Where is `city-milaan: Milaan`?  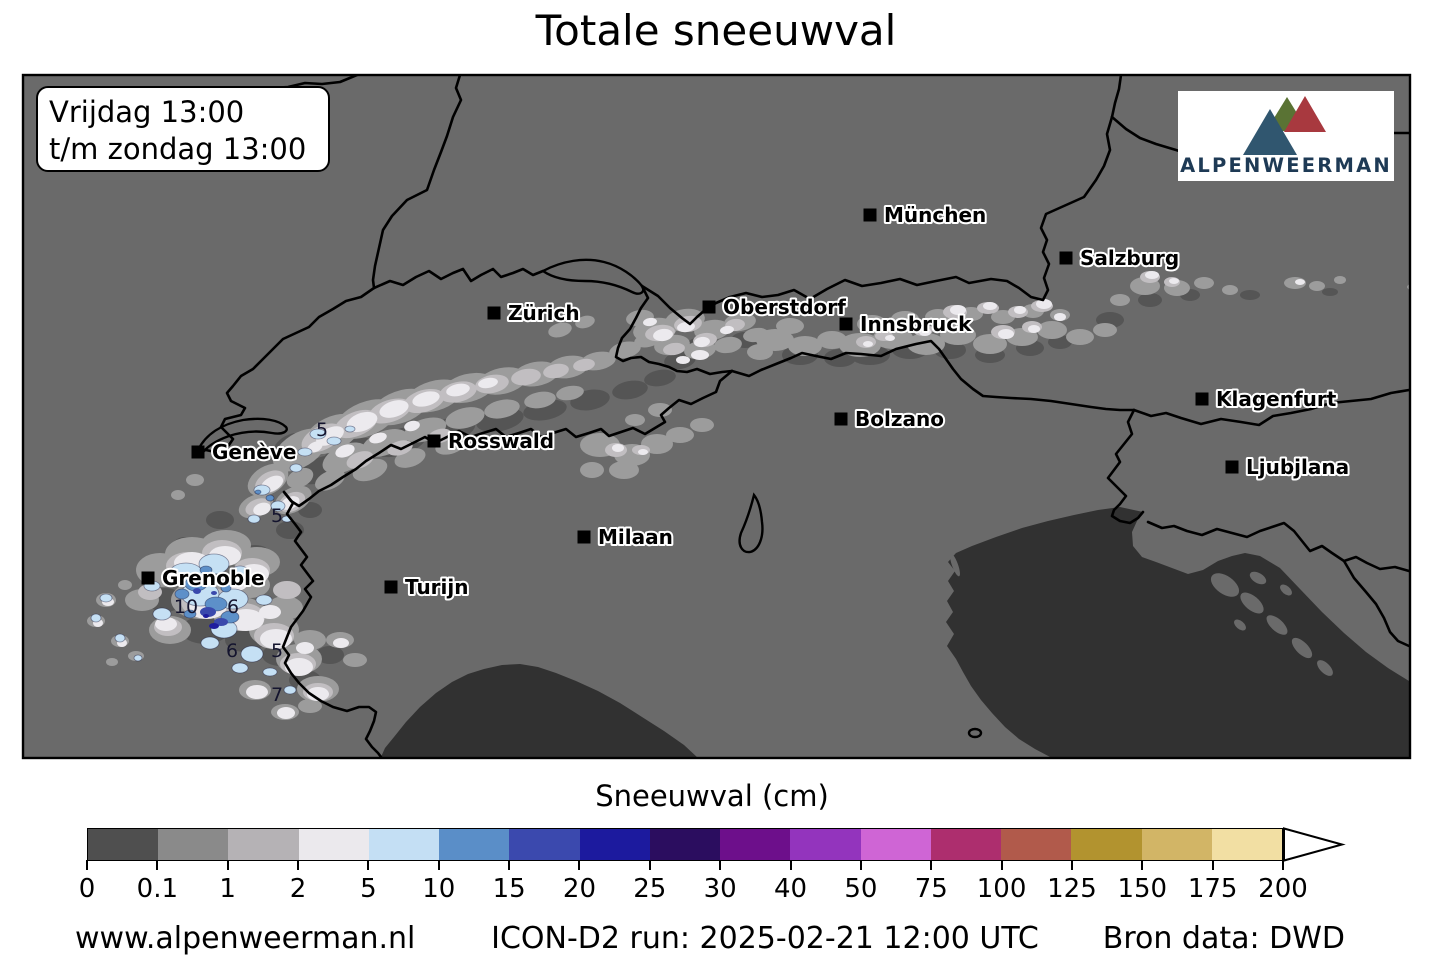
city-milaan: Milaan is located at coordinates (626, 537).